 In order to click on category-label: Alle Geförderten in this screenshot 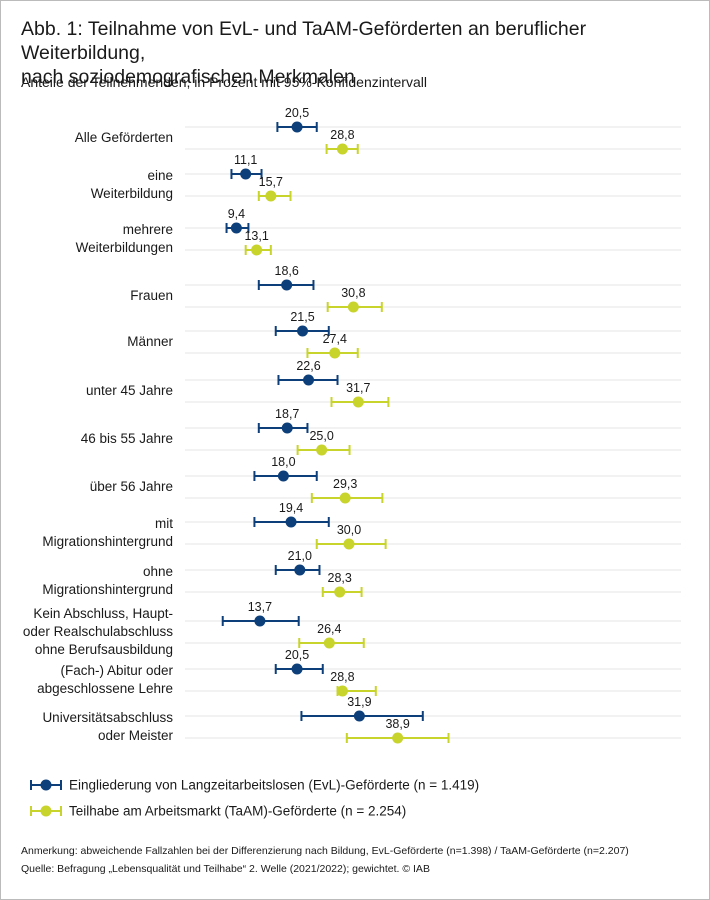, I will do `click(123, 137)`.